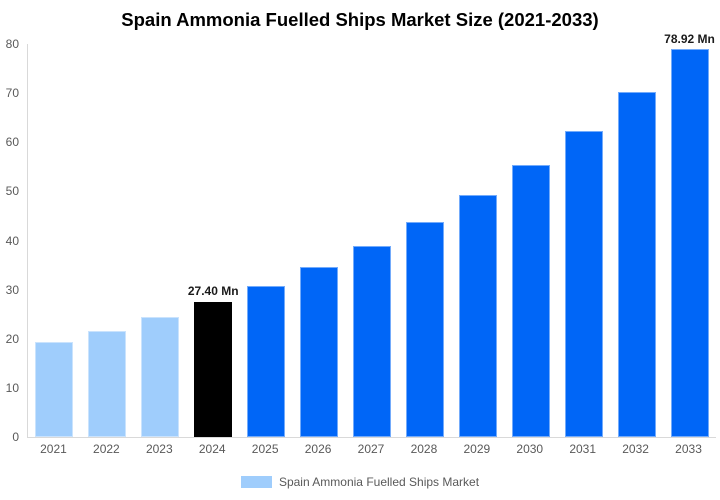 The image size is (720, 500). What do you see at coordinates (266, 361) in the screenshot?
I see `bar-2025` at bounding box center [266, 361].